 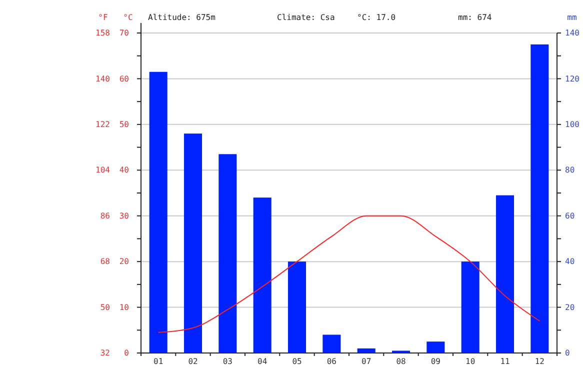 What do you see at coordinates (105, 353) in the screenshot?
I see `y3-tick-label: 32` at bounding box center [105, 353].